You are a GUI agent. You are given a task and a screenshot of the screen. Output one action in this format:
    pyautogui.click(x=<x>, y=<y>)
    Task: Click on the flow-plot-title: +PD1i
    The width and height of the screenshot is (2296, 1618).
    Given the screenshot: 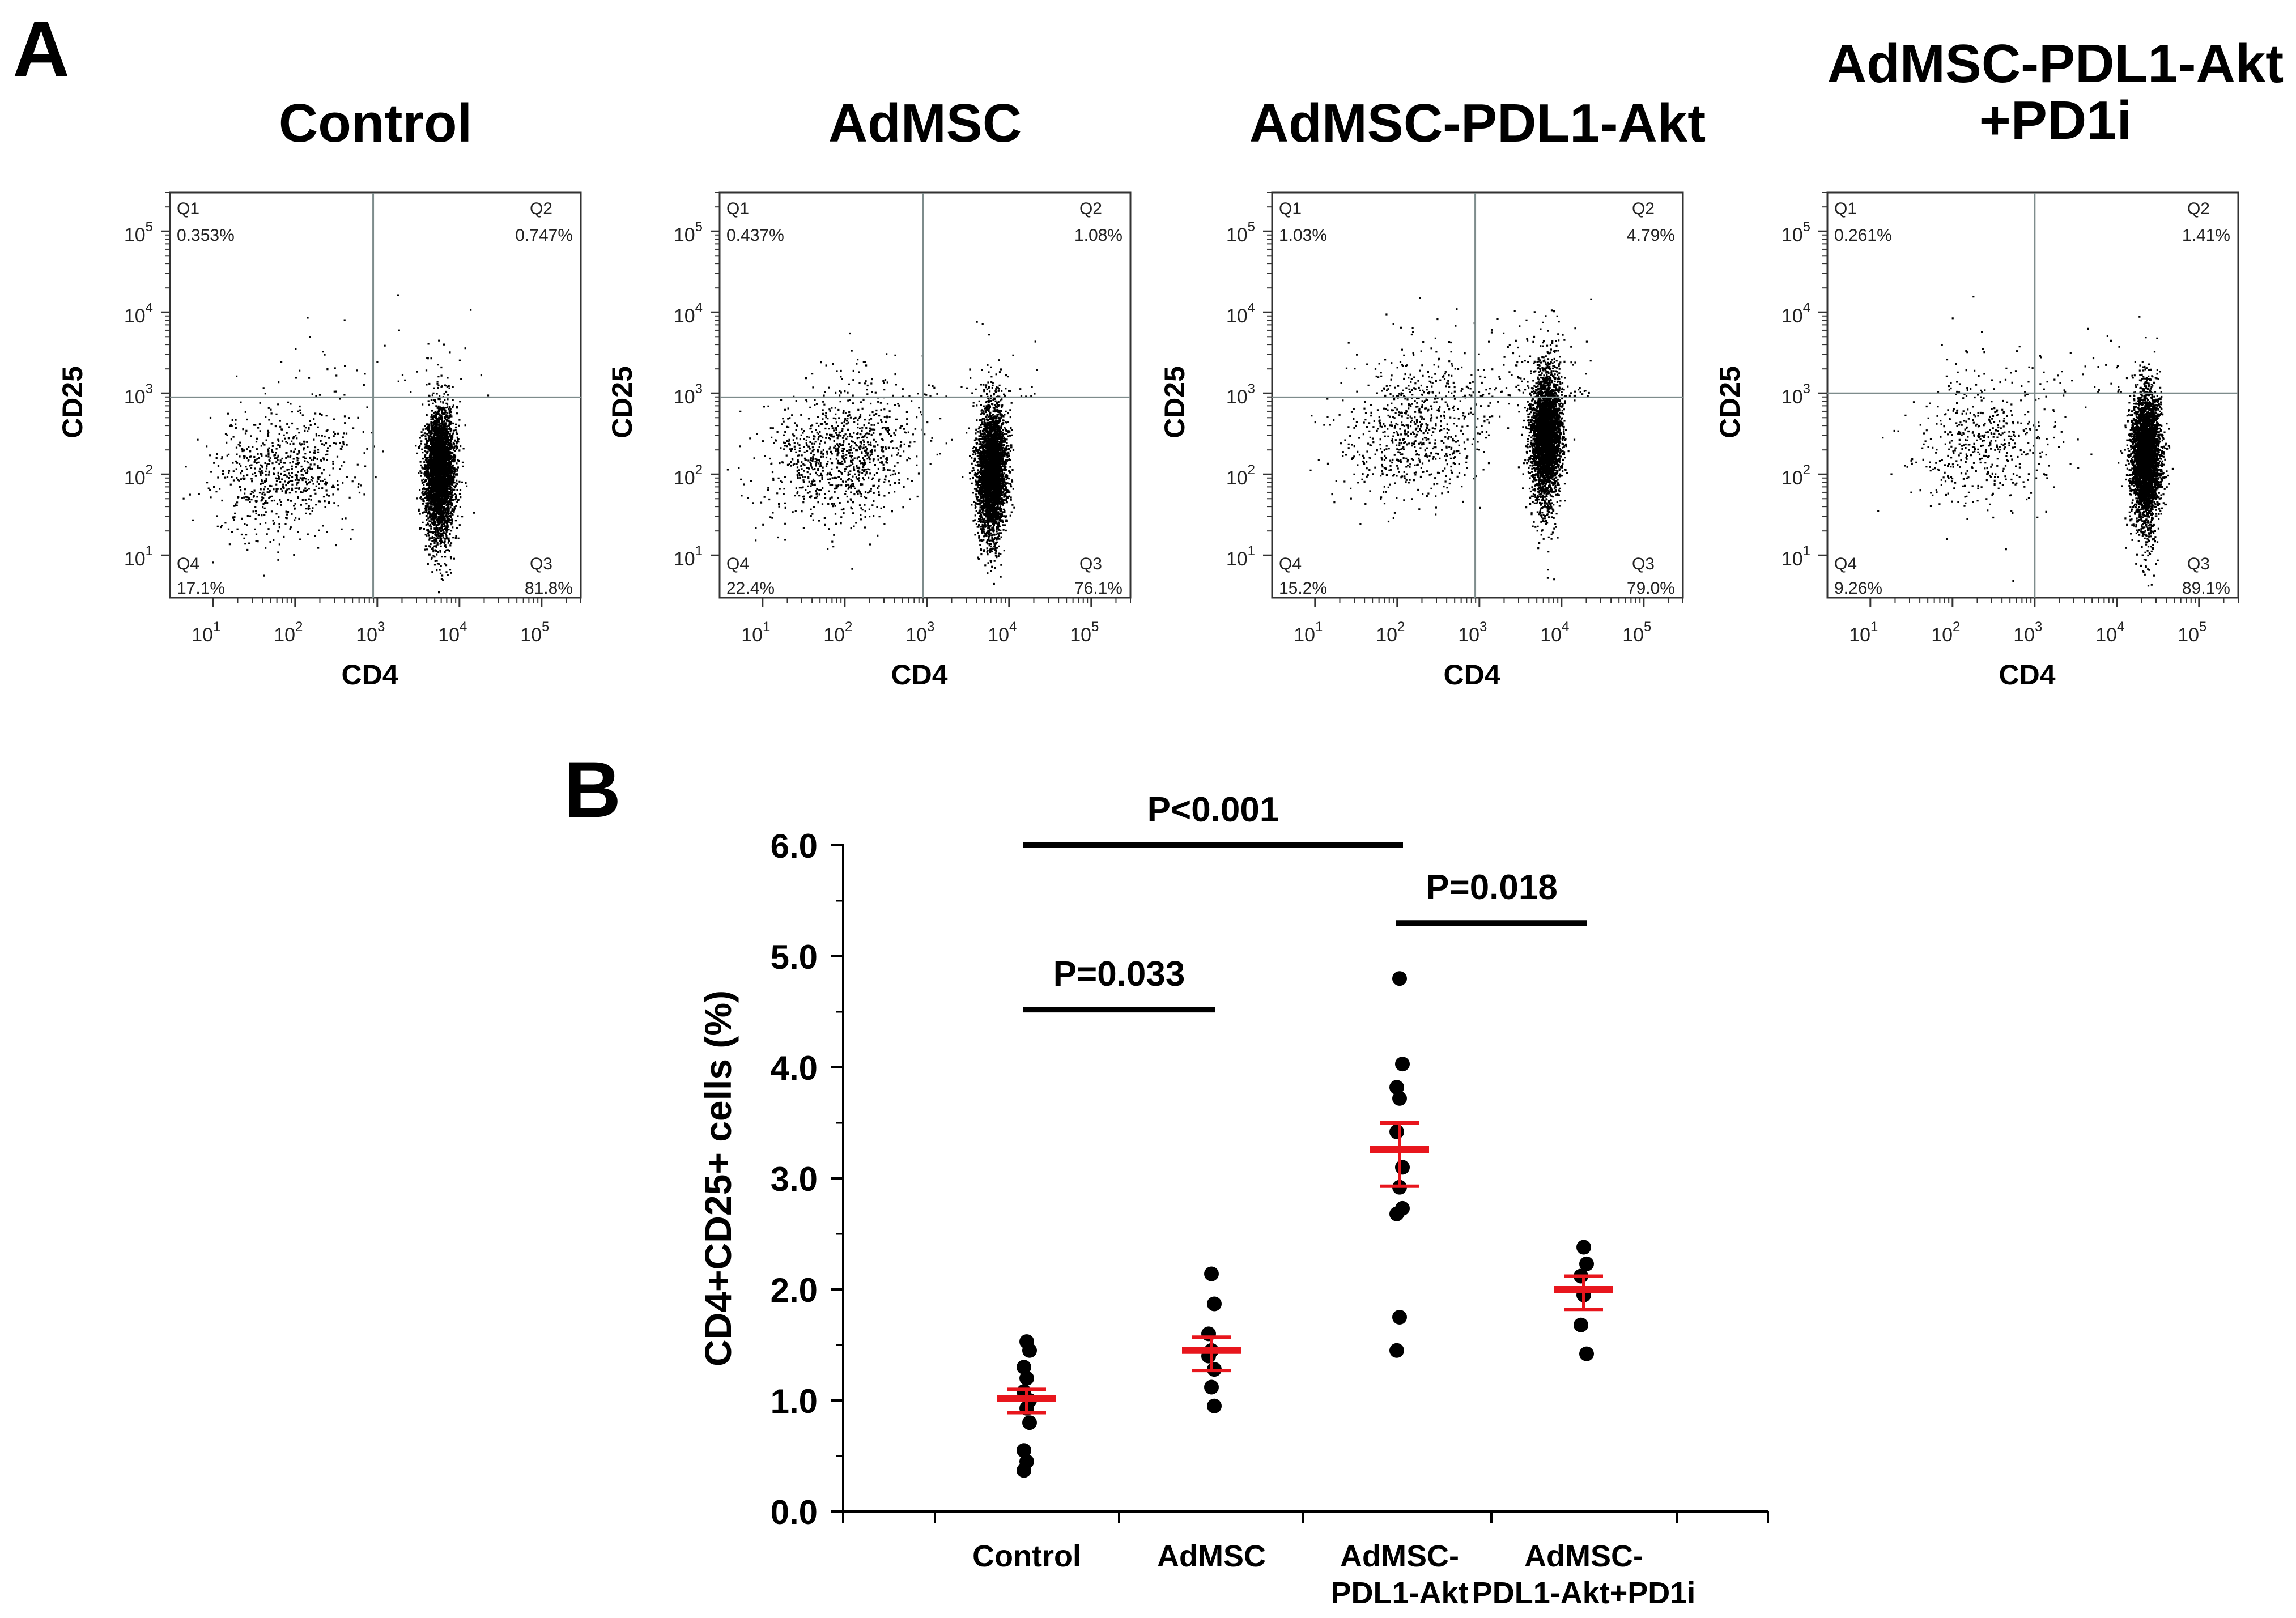 What is the action you would take?
    pyautogui.click(x=2055, y=120)
    